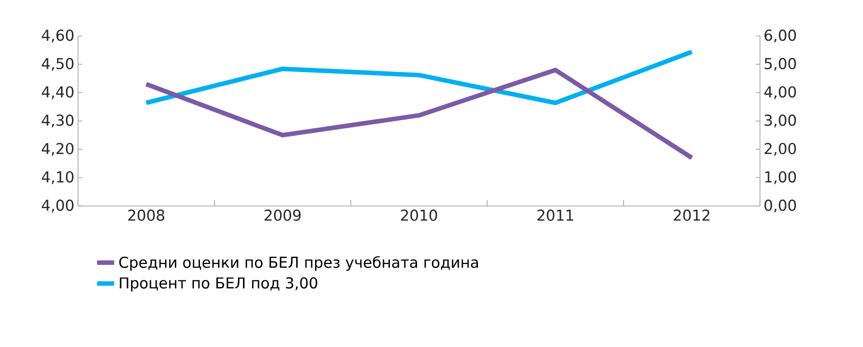  Describe the element at coordinates (780, 177) in the screenshot. I see `y2-tick-label: 1,00` at that location.